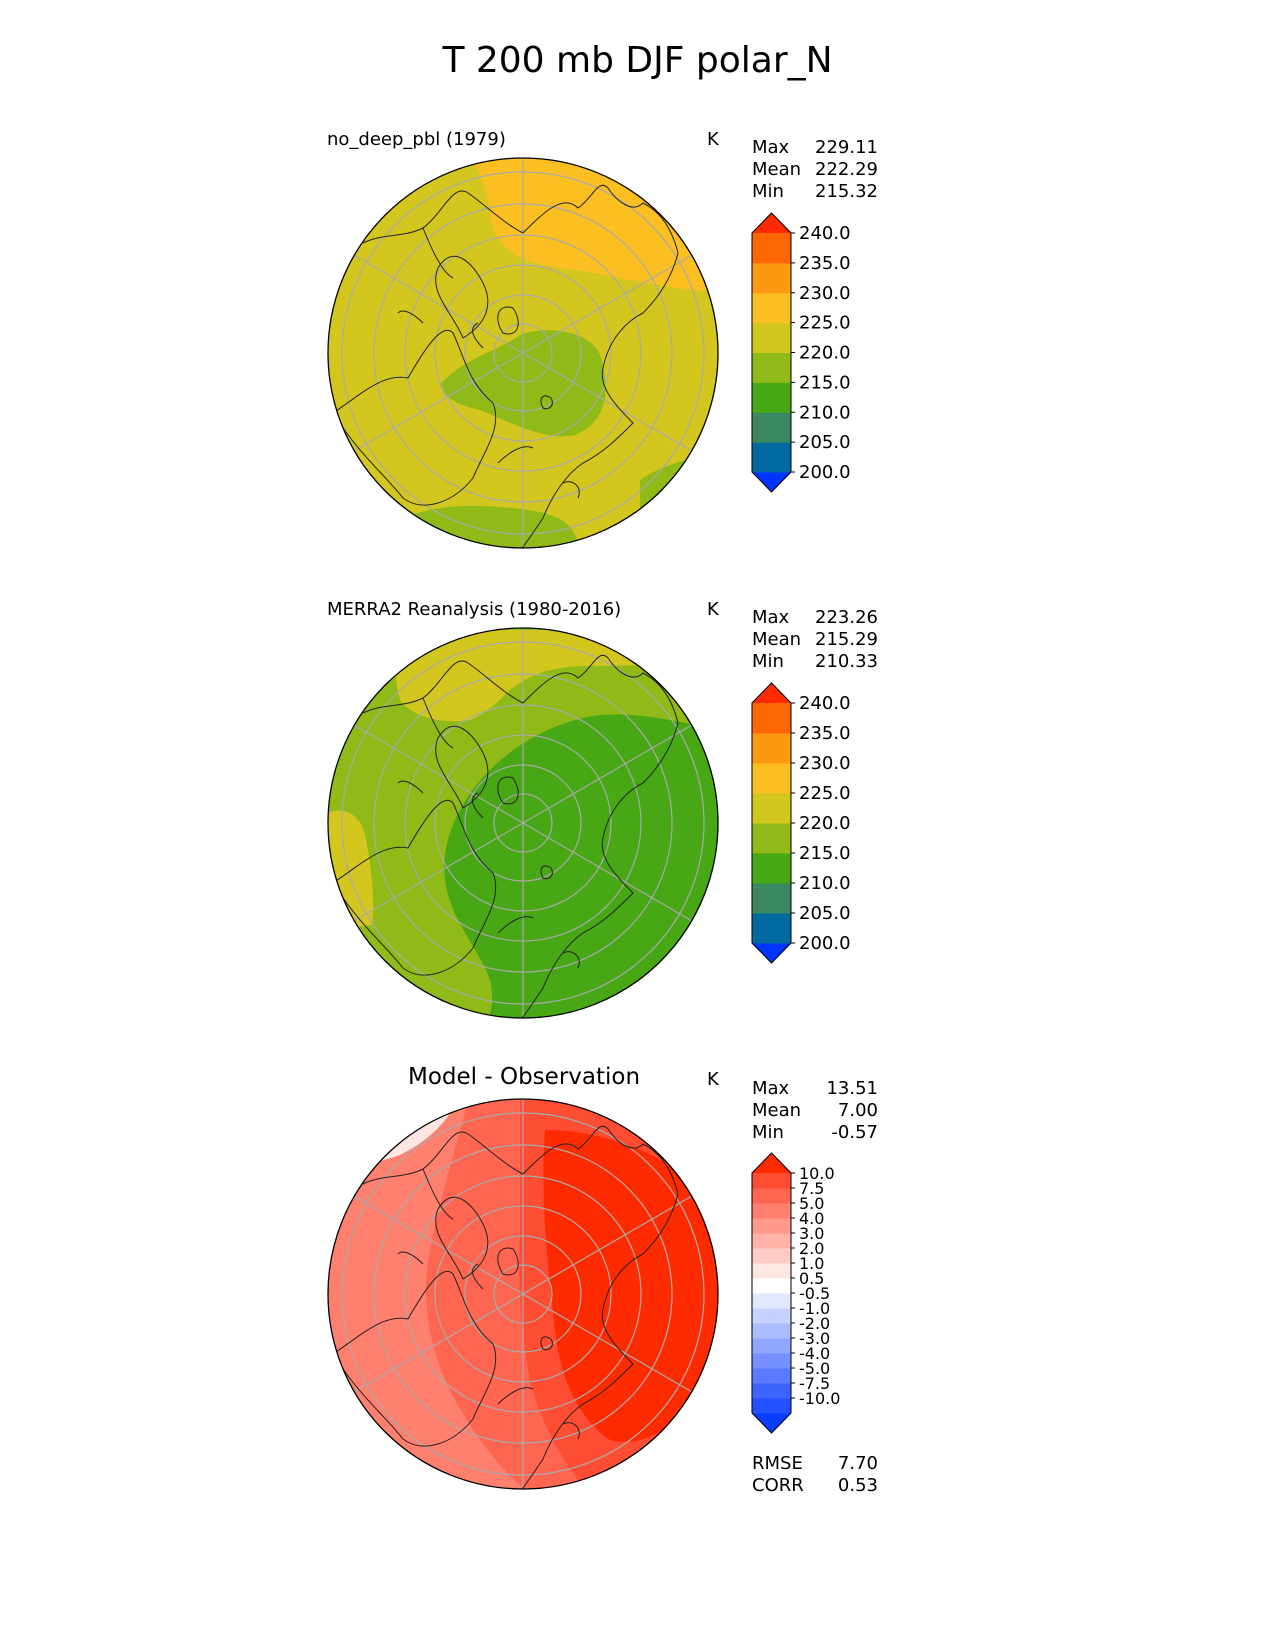 The image size is (1275, 1650). I want to click on stat-max-row: Max 229.11, so click(815, 148).